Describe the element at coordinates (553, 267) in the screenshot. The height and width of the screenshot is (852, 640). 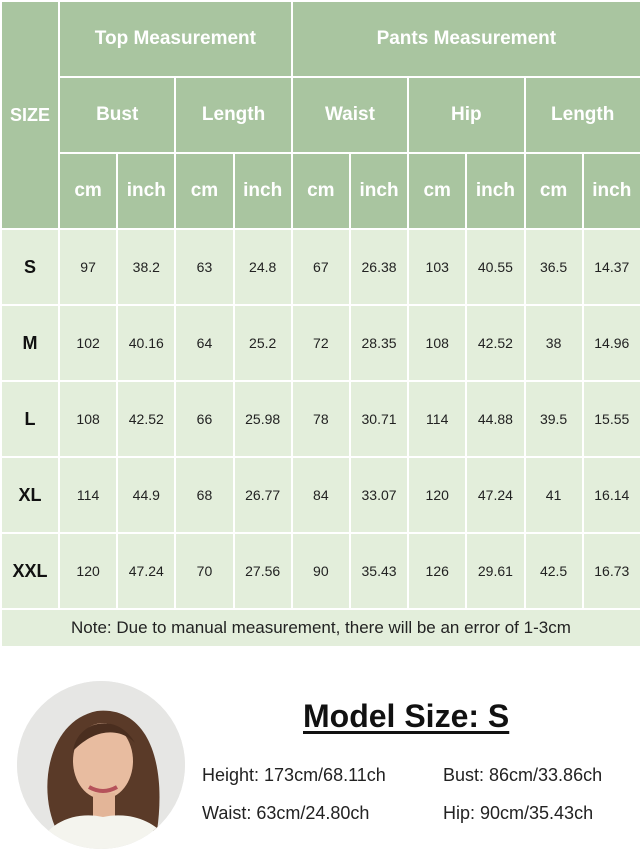
I see `value-cell: 36.5` at that location.